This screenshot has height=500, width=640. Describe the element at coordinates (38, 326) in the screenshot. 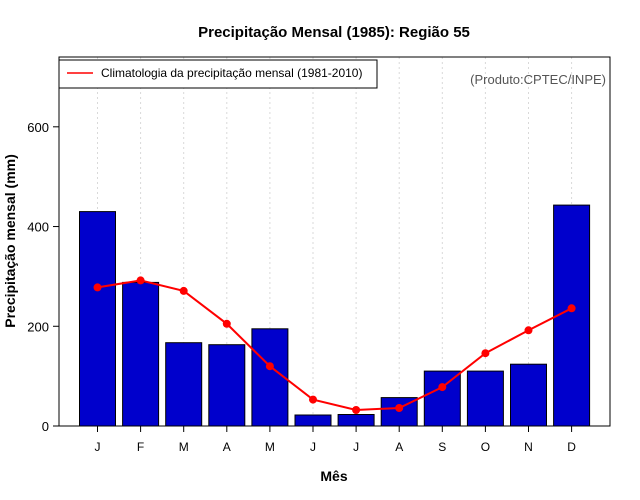

I see `y-tick-label-200: 200` at that location.